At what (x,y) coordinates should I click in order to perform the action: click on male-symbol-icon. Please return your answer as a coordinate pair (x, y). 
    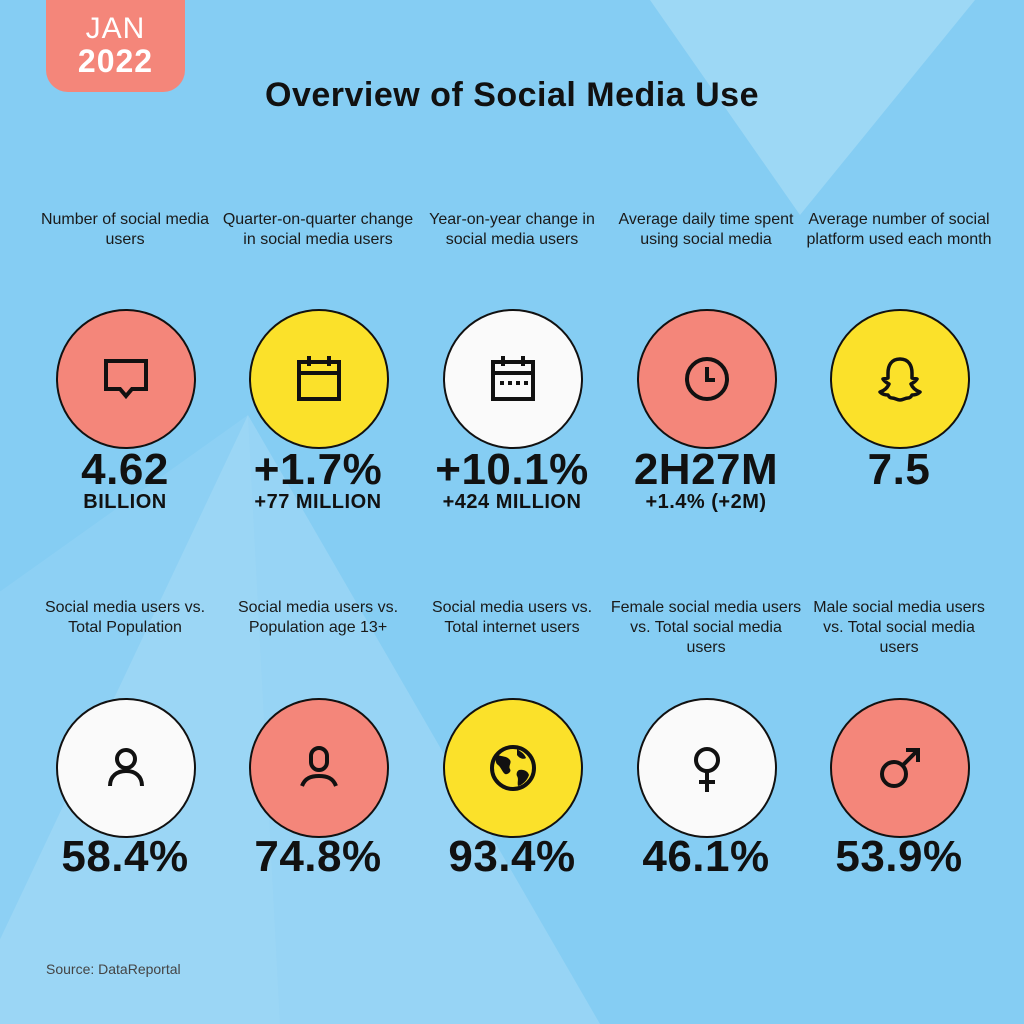
    Looking at the image, I should click on (900, 768).